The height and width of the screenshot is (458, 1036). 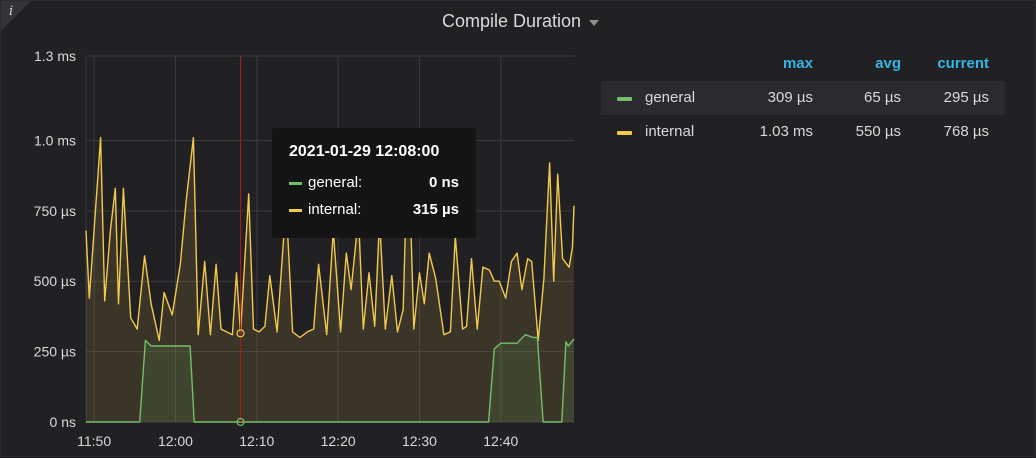 I want to click on x-tick-label: 12:00, so click(x=175, y=441).